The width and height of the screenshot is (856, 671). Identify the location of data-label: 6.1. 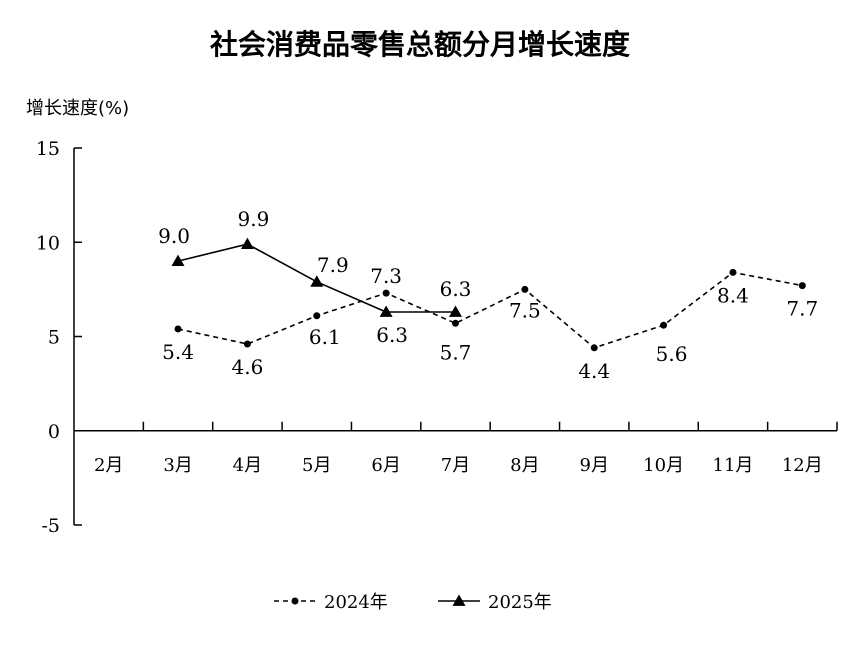
(325, 337).